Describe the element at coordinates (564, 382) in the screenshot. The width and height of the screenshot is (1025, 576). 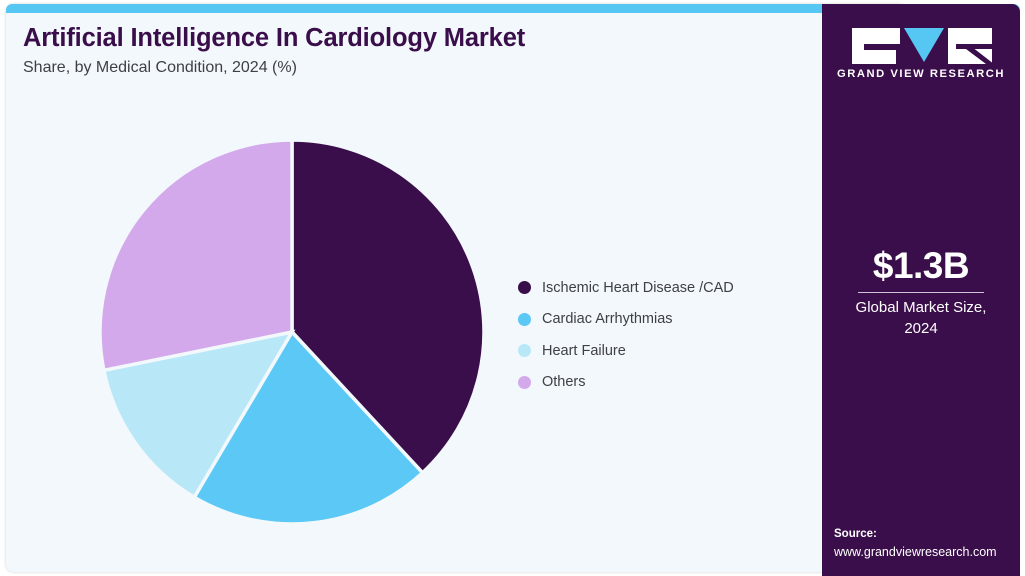
I see `legend-label: Others` at that location.